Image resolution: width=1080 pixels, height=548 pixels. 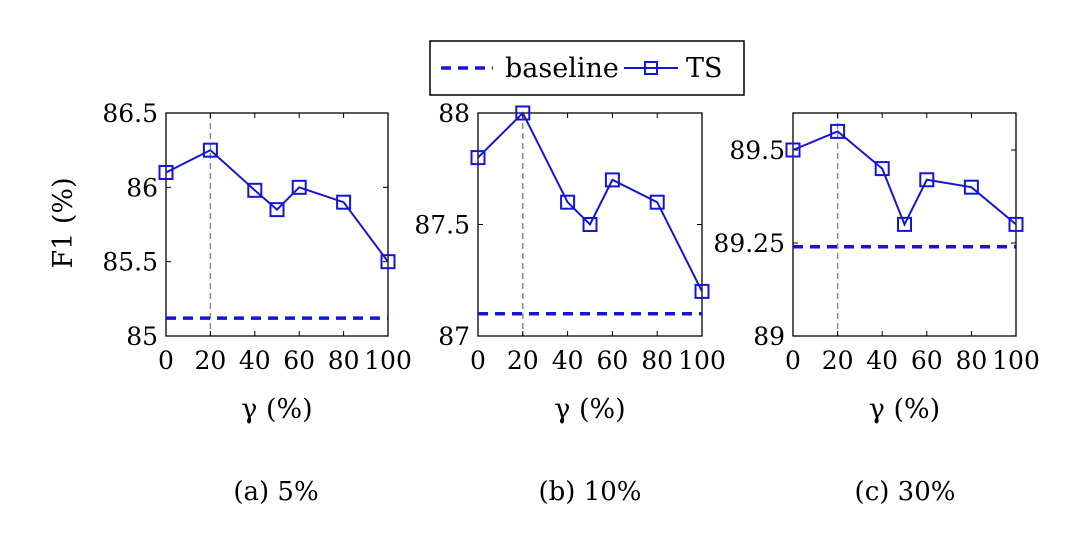 What do you see at coordinates (142, 336) in the screenshot?
I see `y-tick-label: 85` at bounding box center [142, 336].